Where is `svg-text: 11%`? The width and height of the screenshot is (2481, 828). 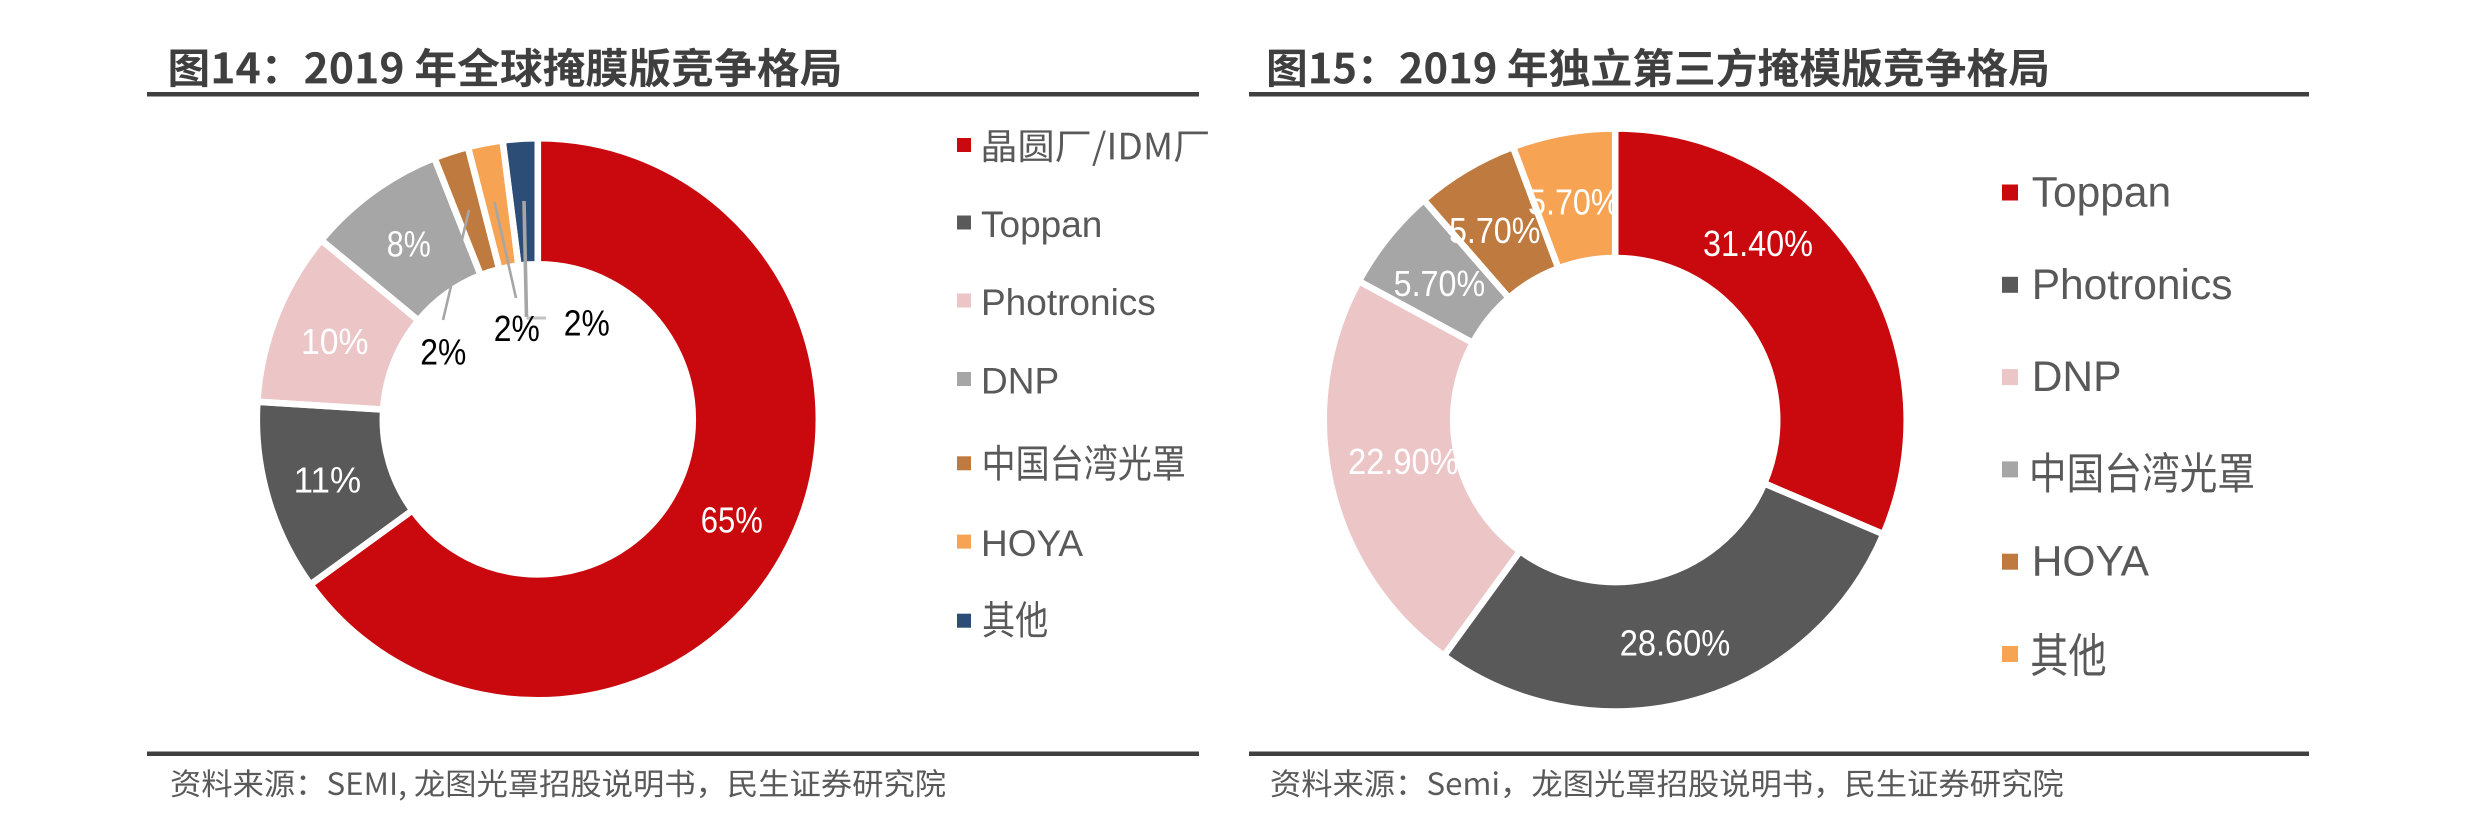 svg-text: 11% is located at coordinates (328, 480).